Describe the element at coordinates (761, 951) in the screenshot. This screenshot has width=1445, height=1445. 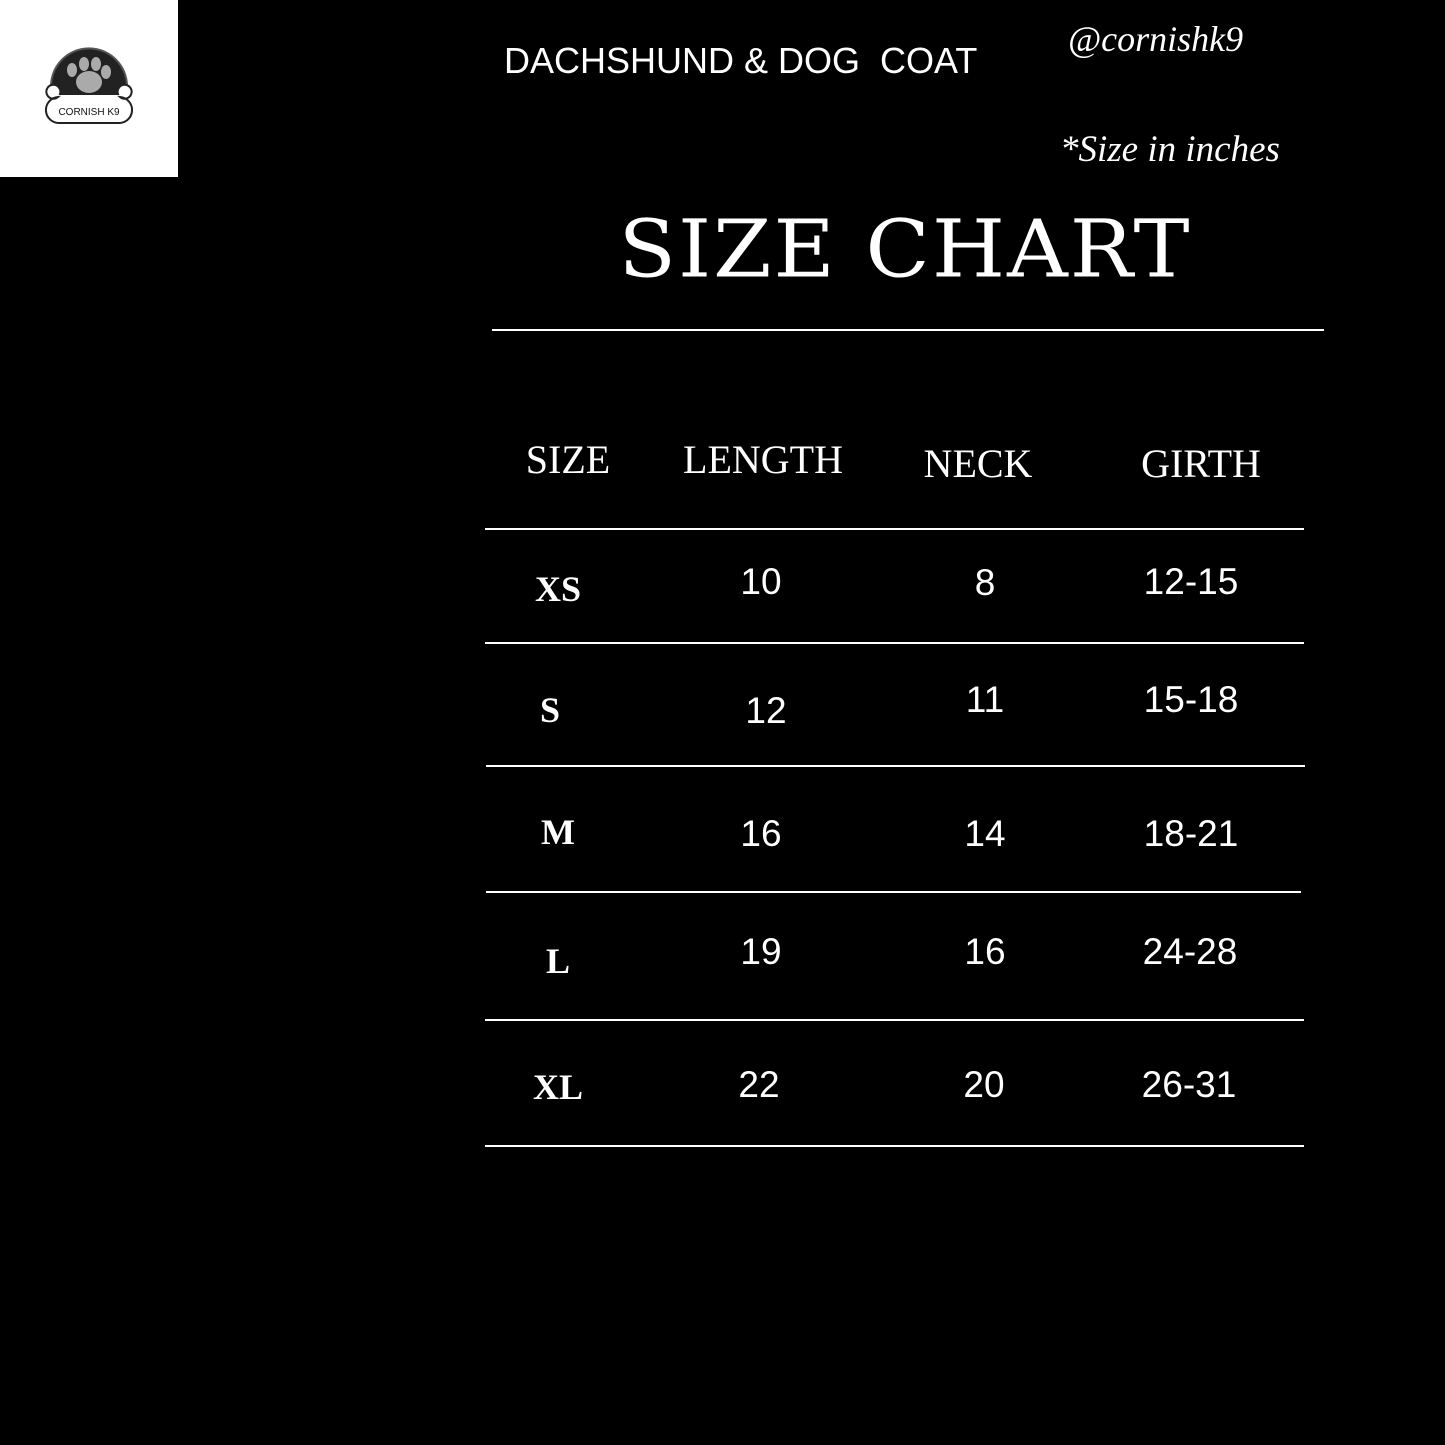
I see `cell-length: 19` at that location.